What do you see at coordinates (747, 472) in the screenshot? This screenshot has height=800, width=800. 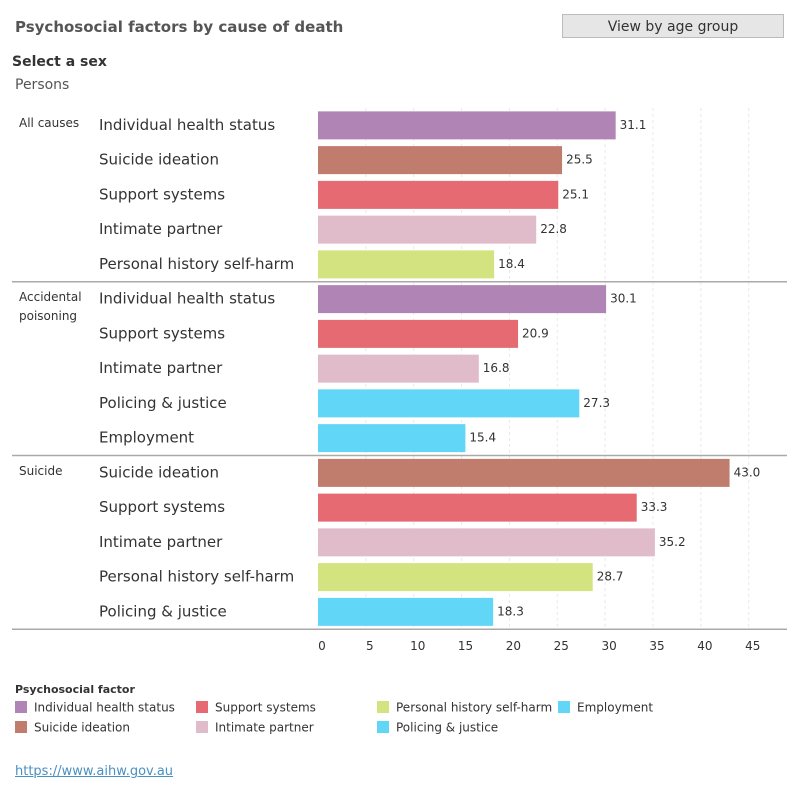 I see `value-label: 43.0` at bounding box center [747, 472].